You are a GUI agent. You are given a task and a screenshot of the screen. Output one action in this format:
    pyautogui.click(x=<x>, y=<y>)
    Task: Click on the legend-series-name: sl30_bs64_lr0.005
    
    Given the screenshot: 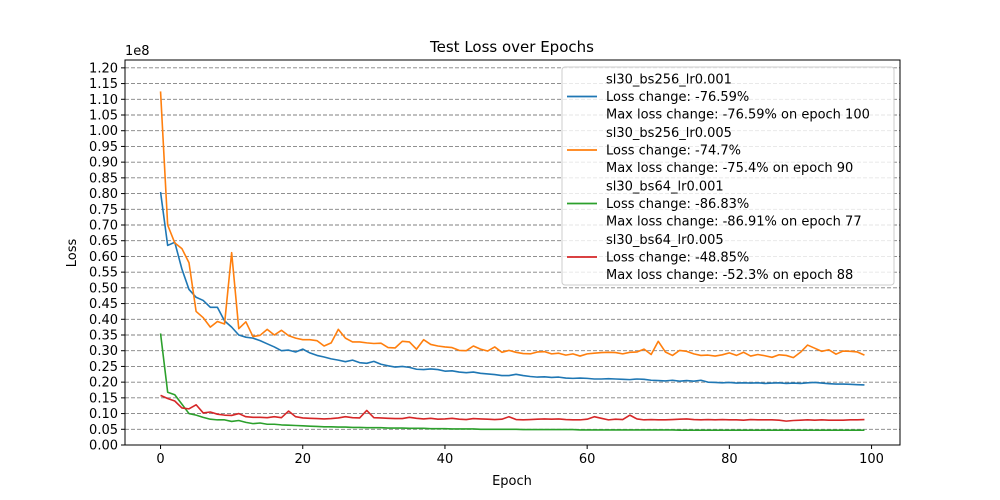 What is the action you would take?
    pyautogui.click(x=665, y=240)
    